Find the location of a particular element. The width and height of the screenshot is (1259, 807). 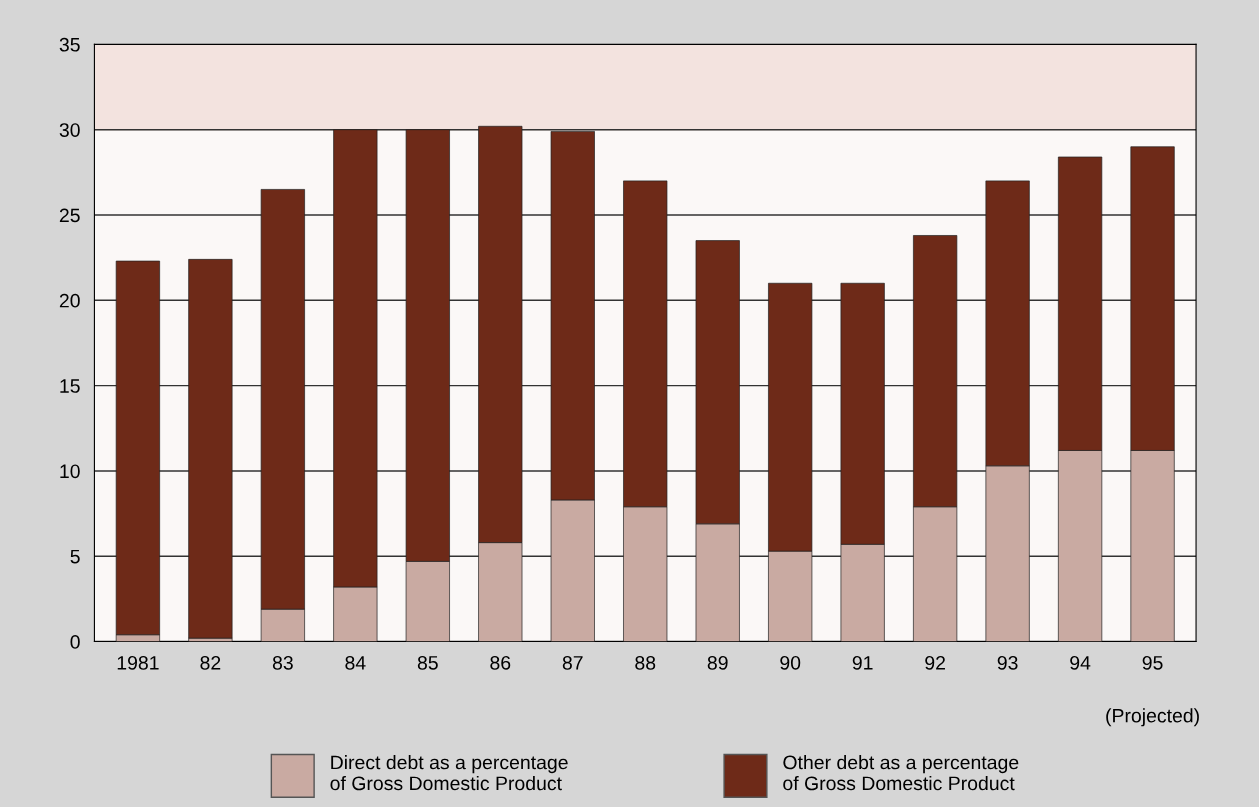

bar is located at coordinates (210, 449).